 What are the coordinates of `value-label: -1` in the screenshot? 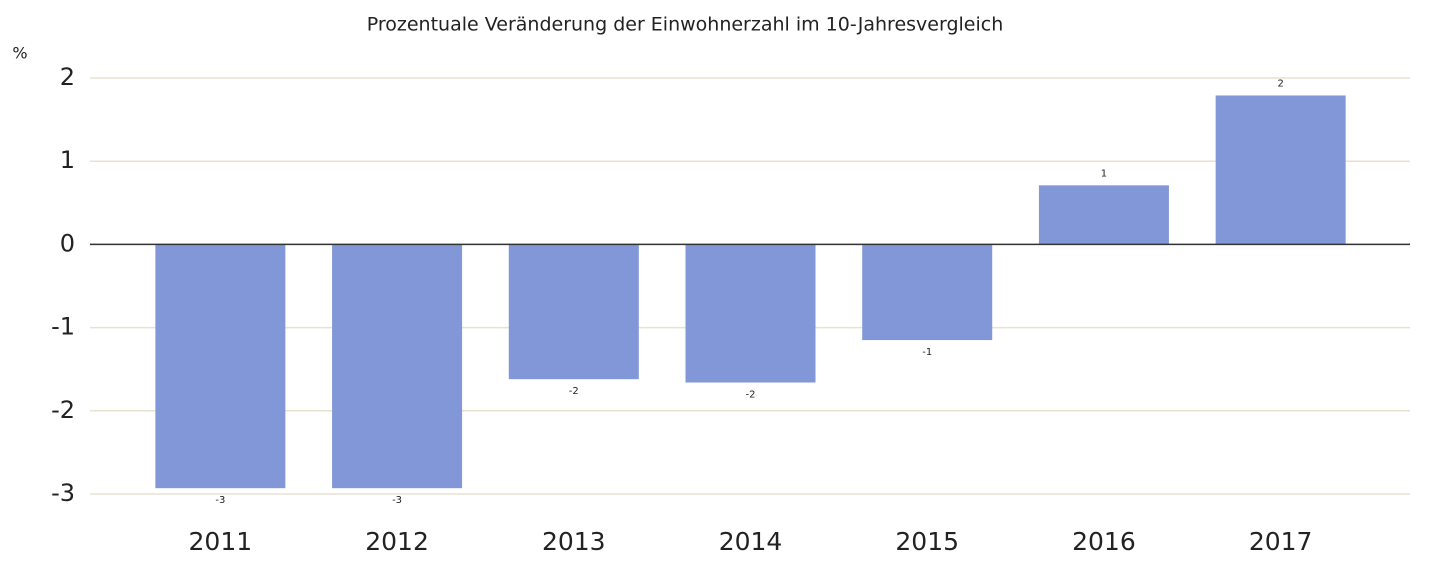 It's located at (927, 352).